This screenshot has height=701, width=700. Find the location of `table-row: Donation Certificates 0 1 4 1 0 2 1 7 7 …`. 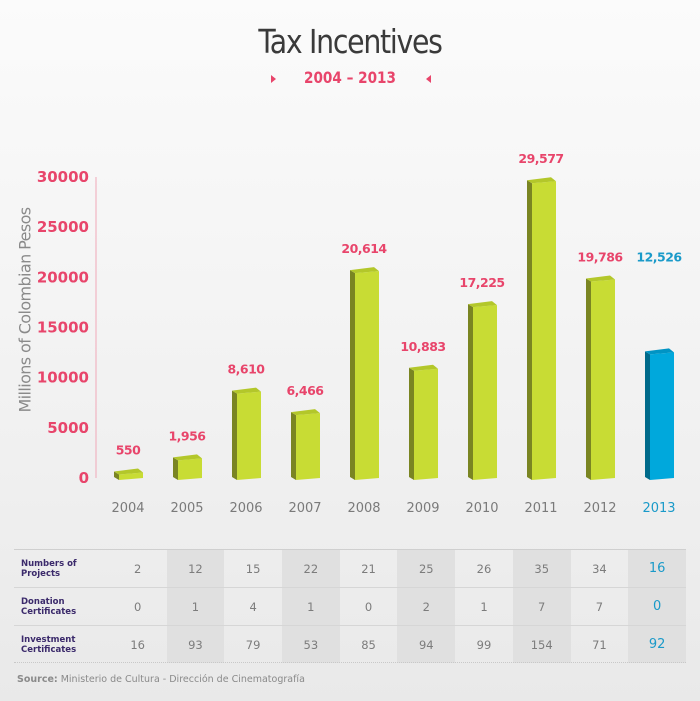

table-row: Donation Certificates 0 1 4 1 0 2 1 7 7 … is located at coordinates (350, 606).